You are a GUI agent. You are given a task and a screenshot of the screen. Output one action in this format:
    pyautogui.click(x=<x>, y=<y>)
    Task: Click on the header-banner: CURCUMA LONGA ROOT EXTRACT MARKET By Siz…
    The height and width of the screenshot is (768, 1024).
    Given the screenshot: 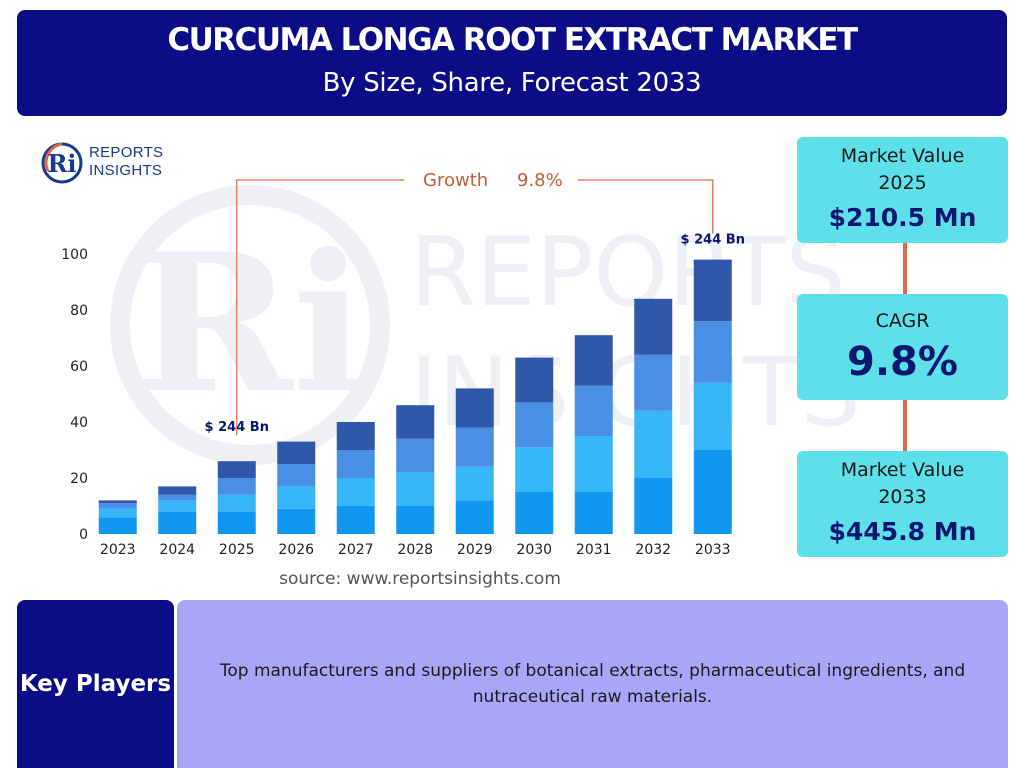 What is the action you would take?
    pyautogui.click(x=512, y=63)
    